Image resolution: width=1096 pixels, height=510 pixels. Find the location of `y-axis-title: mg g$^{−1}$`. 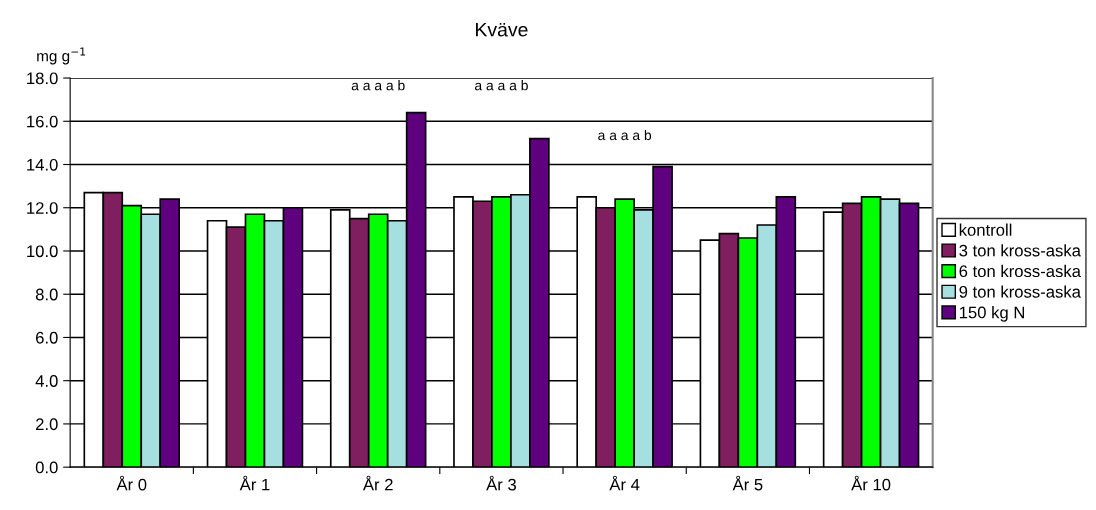

y-axis-title: mg g$^{−1}$ is located at coordinates (61, 56).